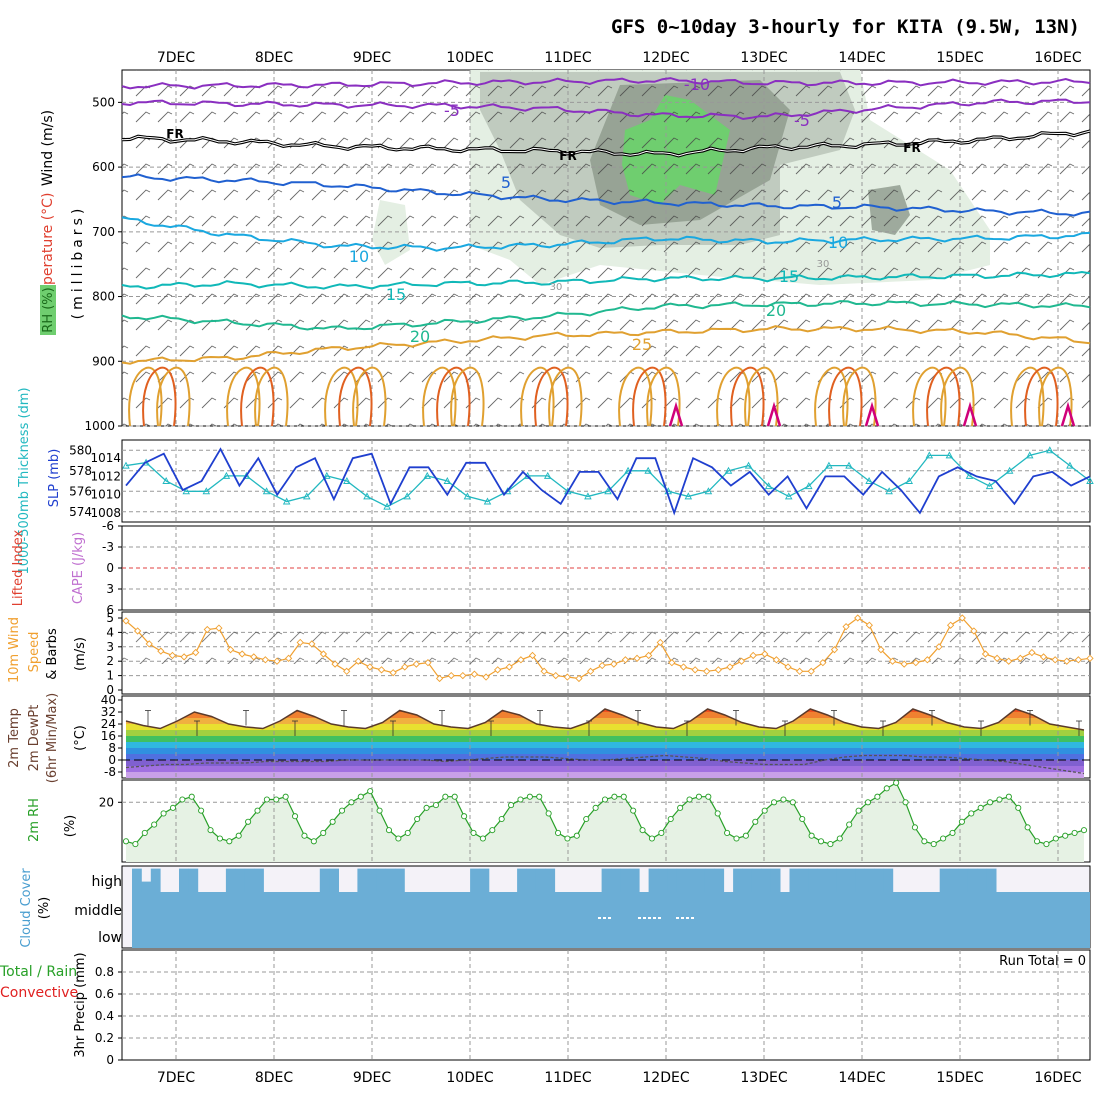 This screenshot has width=1100, height=1100. I want to click on cape-panel: -6 -3 0 3 6 Lifted Index CAPE (J/kg), so click(551, 568).